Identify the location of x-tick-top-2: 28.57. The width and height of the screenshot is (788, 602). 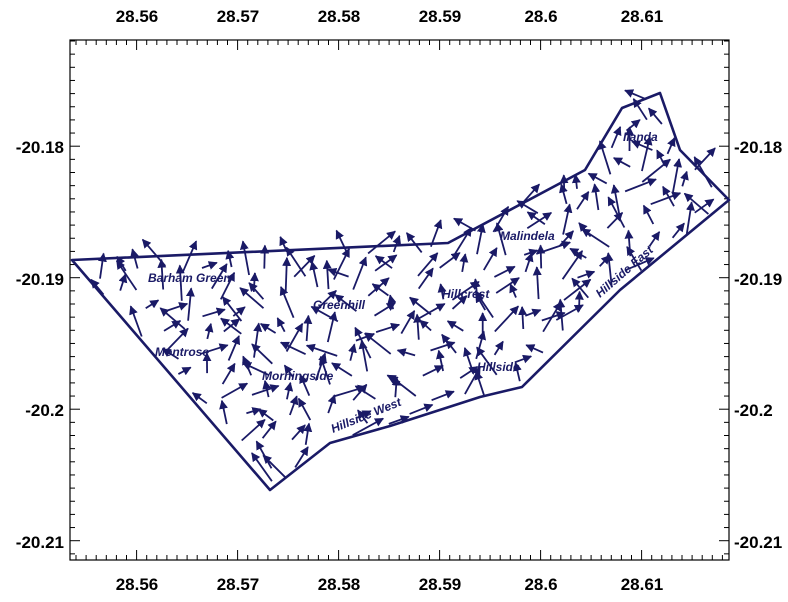
(238, 16).